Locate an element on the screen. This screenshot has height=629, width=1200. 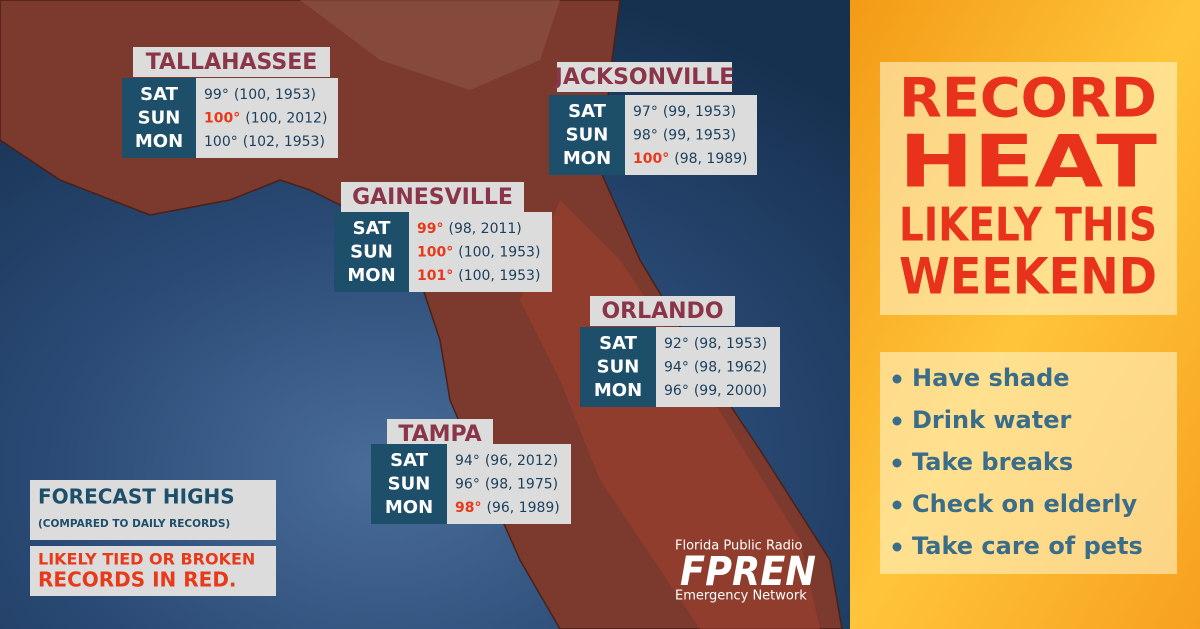
headline: HEAT is located at coordinates (1028, 162).